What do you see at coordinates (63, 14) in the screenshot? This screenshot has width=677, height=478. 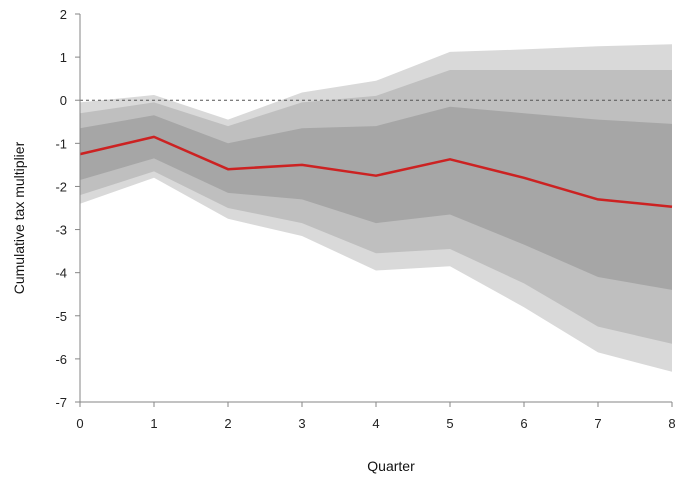 I see `y-tick-label: 2` at bounding box center [63, 14].